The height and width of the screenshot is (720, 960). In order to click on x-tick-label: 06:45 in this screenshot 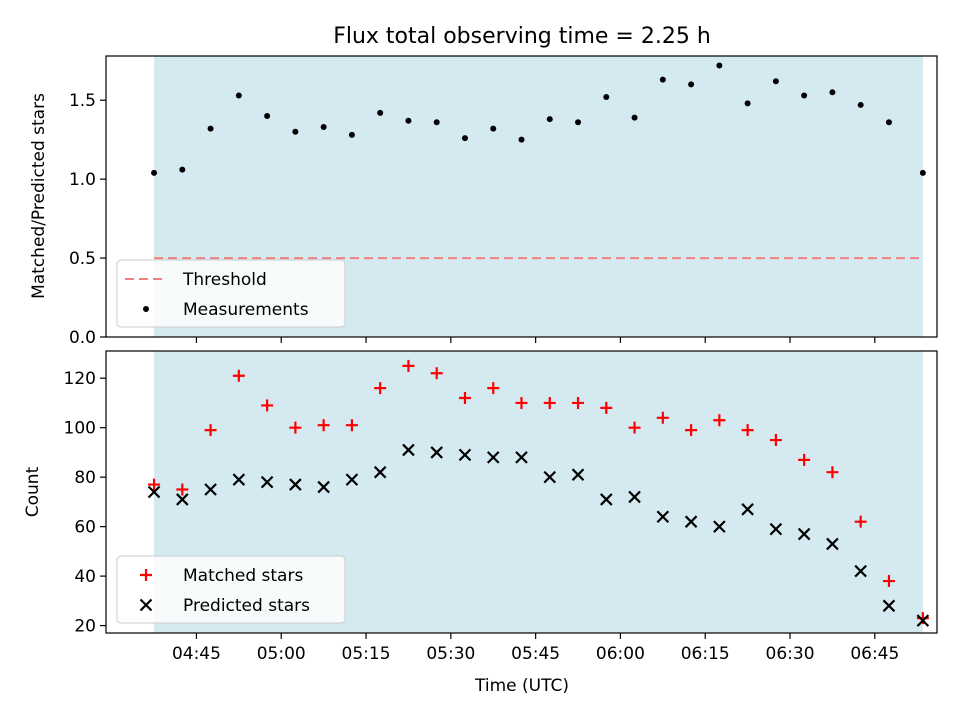, I will do `click(874, 654)`.